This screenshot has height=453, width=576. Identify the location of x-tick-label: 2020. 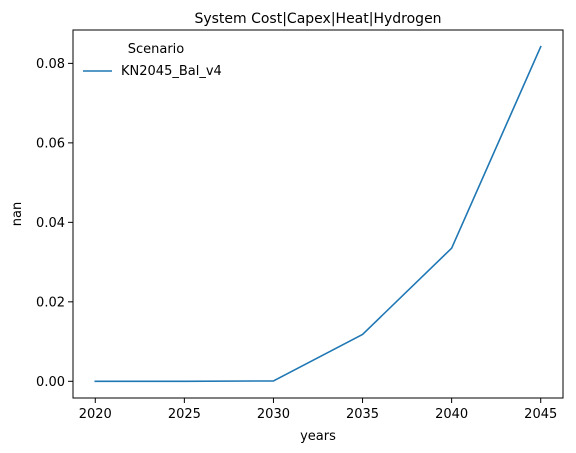
(95, 414).